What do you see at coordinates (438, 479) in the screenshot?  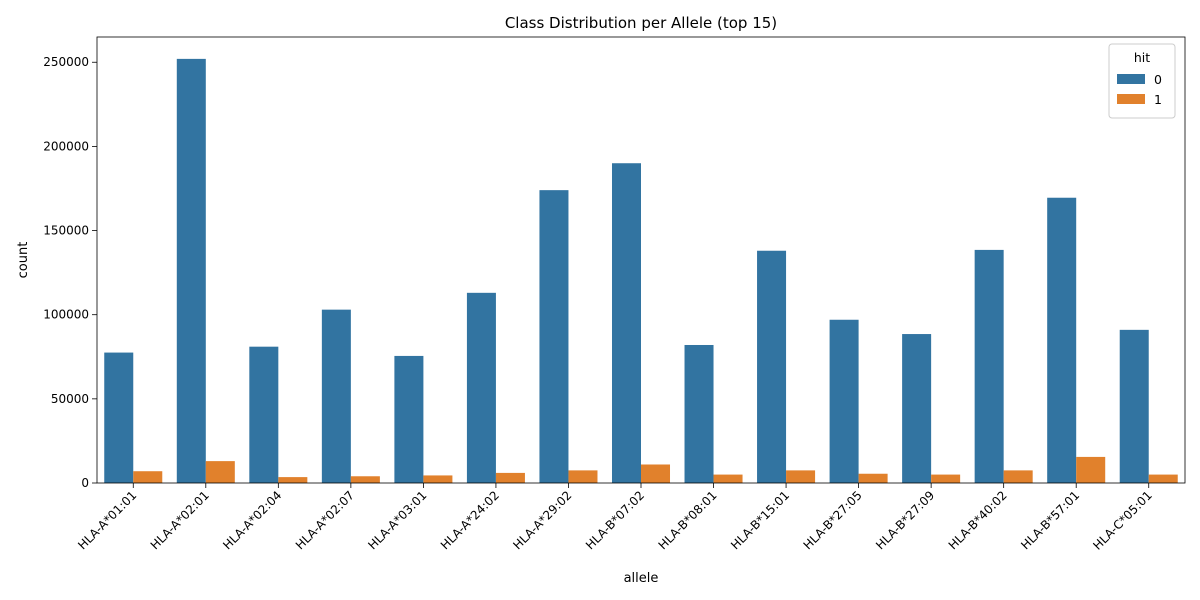 I see `bar-HLA-A*03:01-hit-1` at bounding box center [438, 479].